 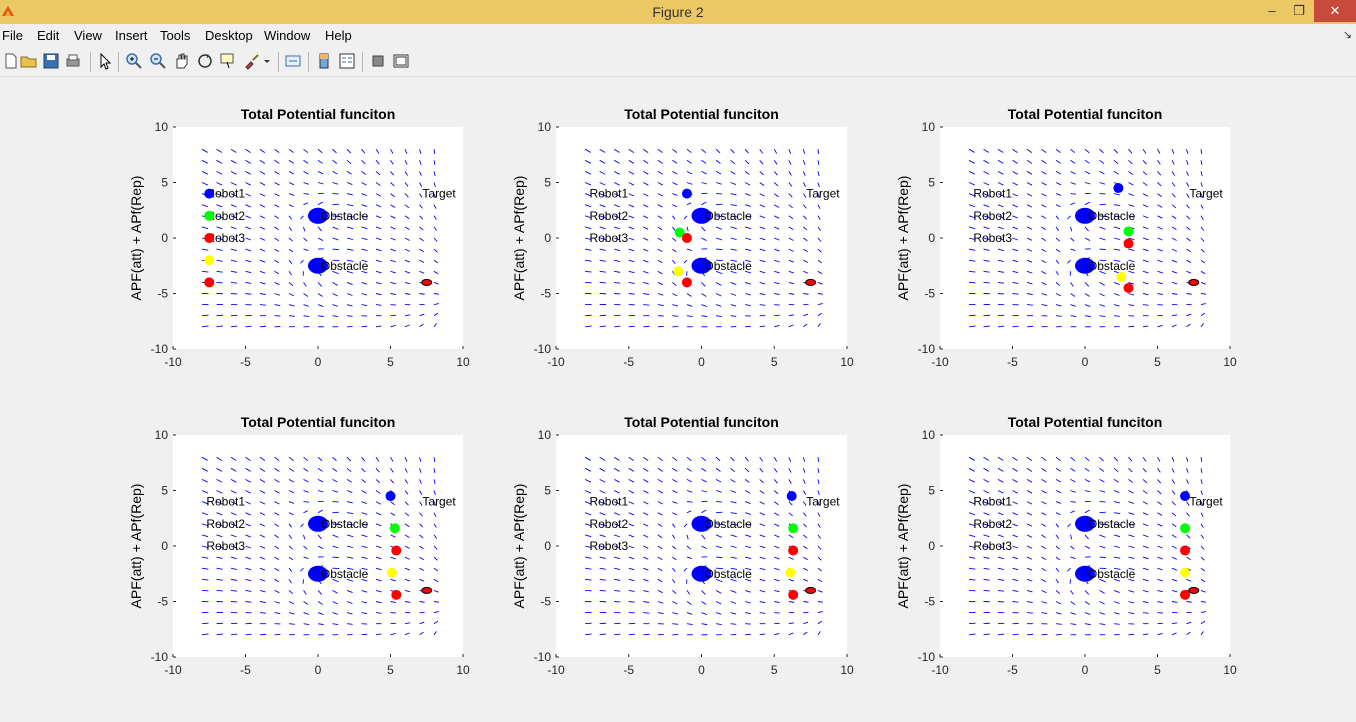 What do you see at coordinates (48, 35) in the screenshot?
I see `menu-edit: Edit` at bounding box center [48, 35].